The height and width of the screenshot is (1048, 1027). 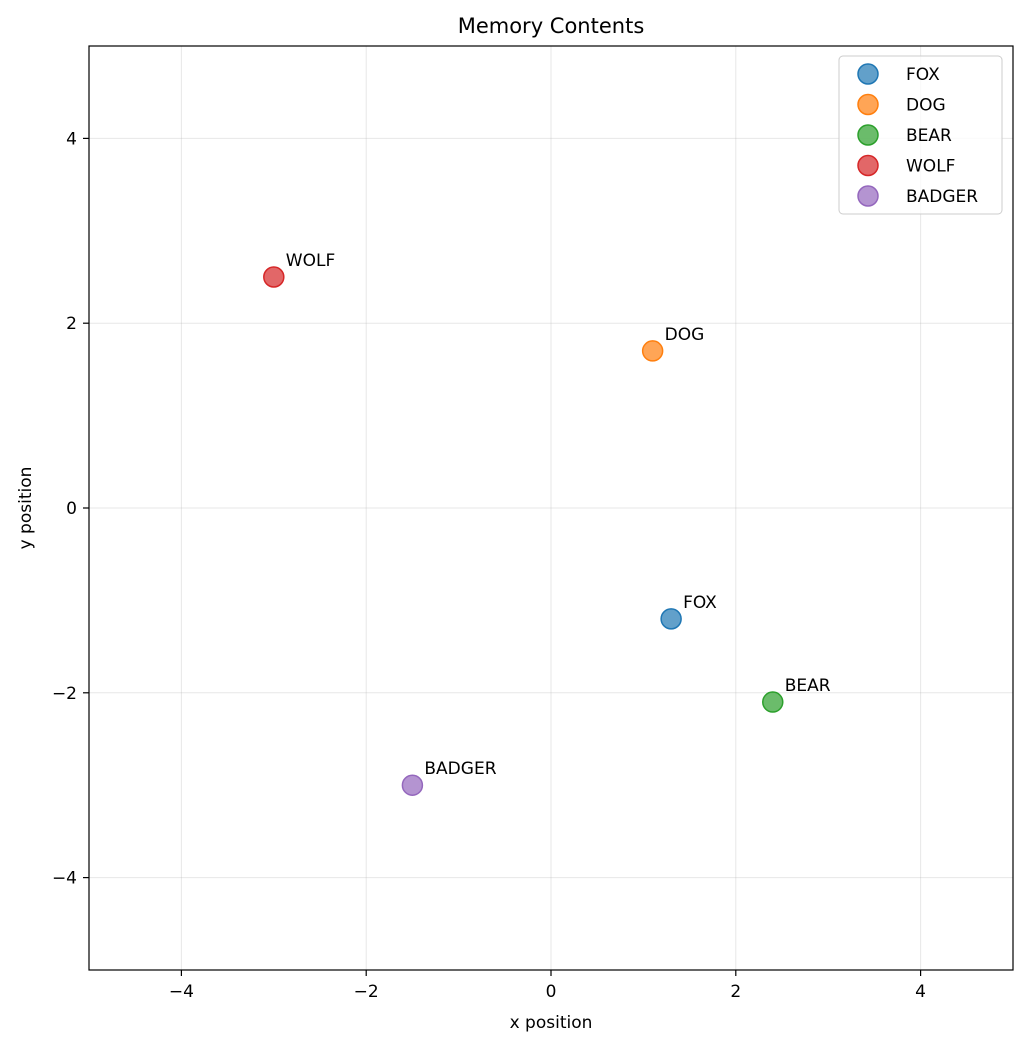 I want to click on legend-label-badger: BADGER, so click(x=942, y=197).